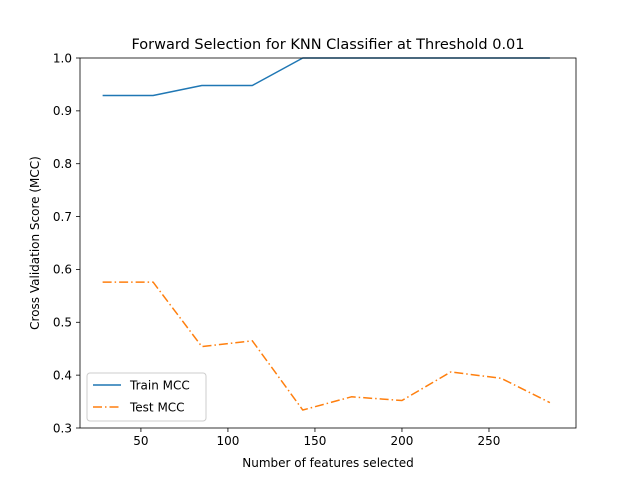 This screenshot has height=480, width=640. What do you see at coordinates (62, 428) in the screenshot?
I see `y-tick-label: 0.3` at bounding box center [62, 428].